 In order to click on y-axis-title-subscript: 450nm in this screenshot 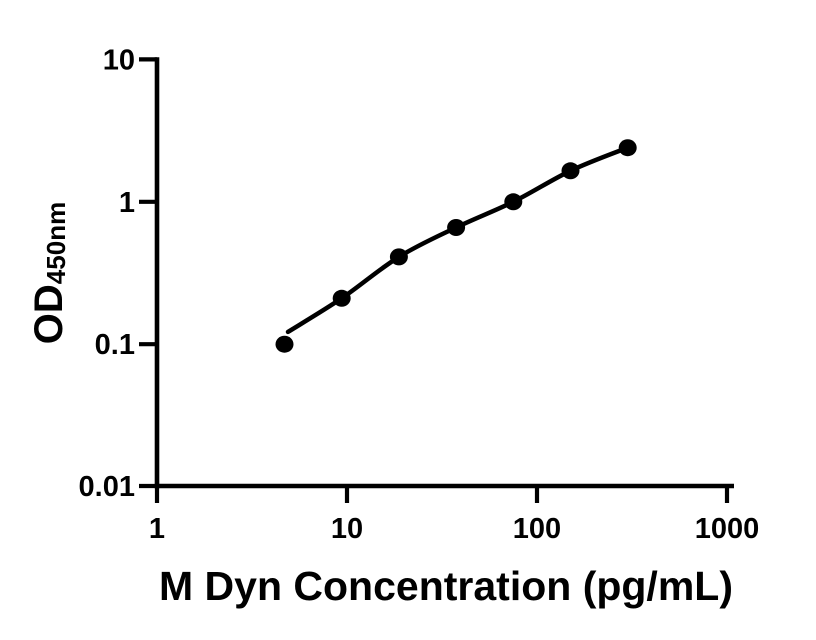, I will do `click(56, 243)`.